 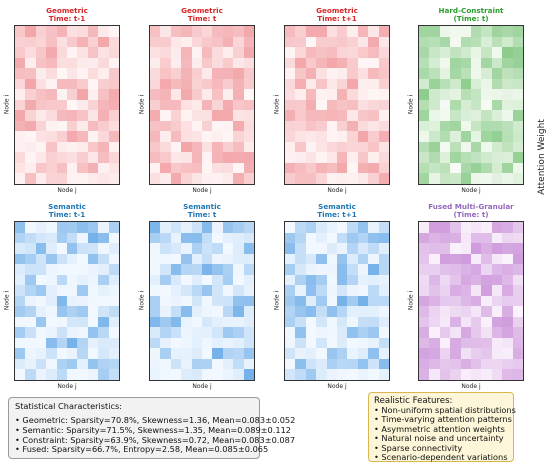 What do you see at coordinates (337, 10) in the screenshot?
I see `panel-title: Geometric` at bounding box center [337, 10].